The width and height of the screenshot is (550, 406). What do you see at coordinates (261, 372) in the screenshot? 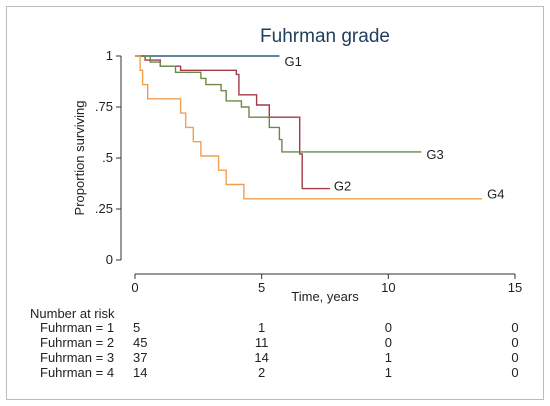
I see `risk-count: 2` at bounding box center [261, 372].